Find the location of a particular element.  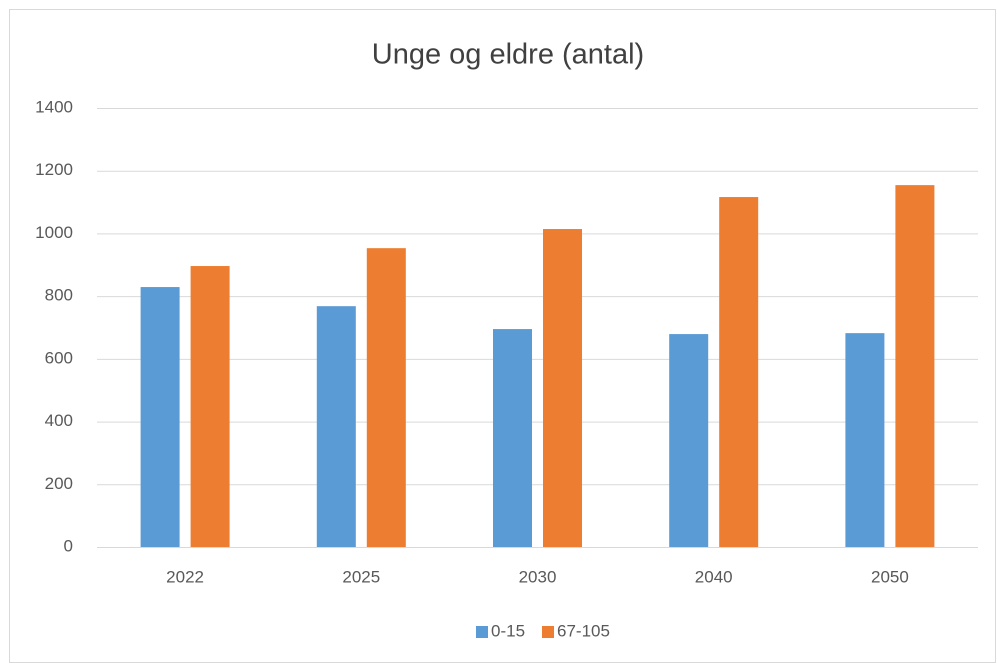

chart-title: Unge og eldre (antal) is located at coordinates (508, 55).